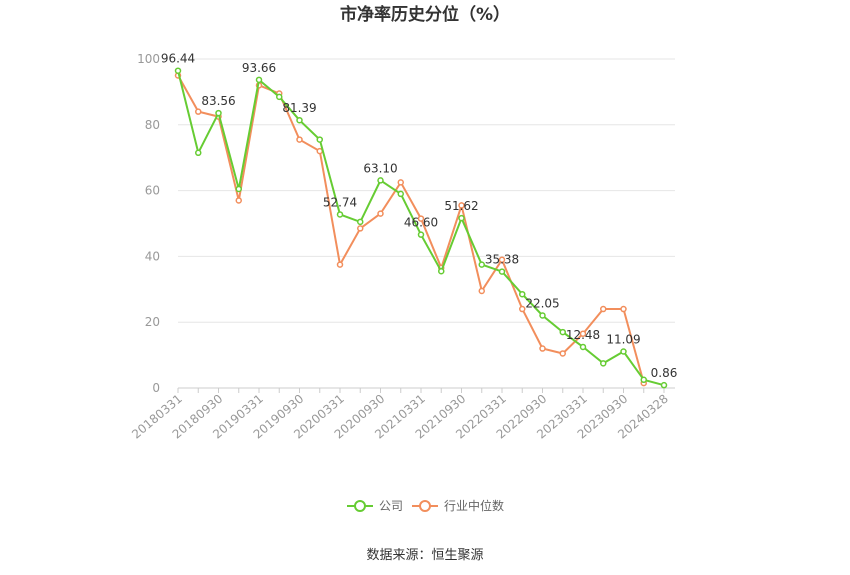  What do you see at coordinates (152, 125) in the screenshot?
I see `y-tick-label: 80` at bounding box center [152, 125].